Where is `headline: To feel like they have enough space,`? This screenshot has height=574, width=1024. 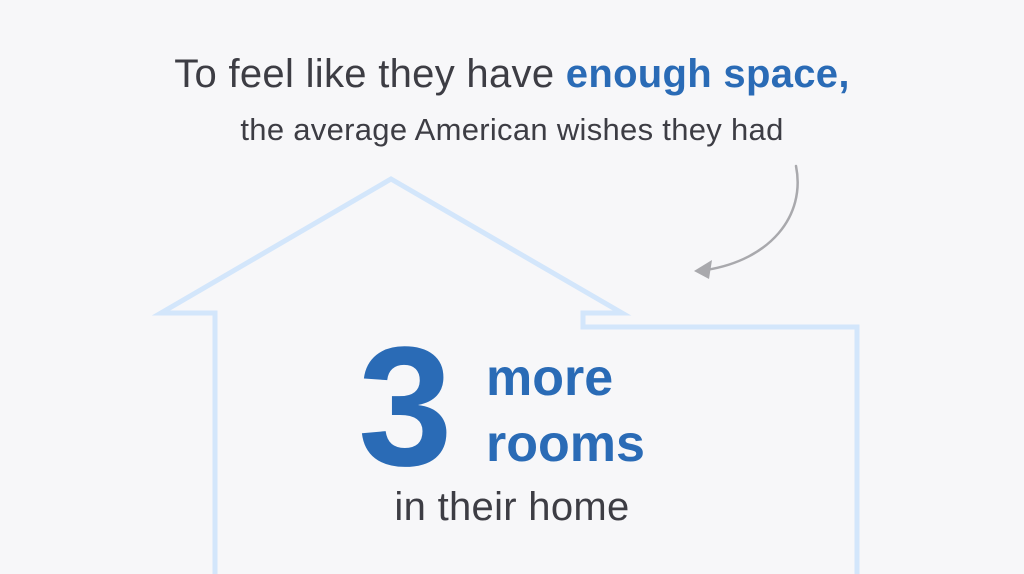
headline: To feel like they have enough space, is located at coordinates (512, 74).